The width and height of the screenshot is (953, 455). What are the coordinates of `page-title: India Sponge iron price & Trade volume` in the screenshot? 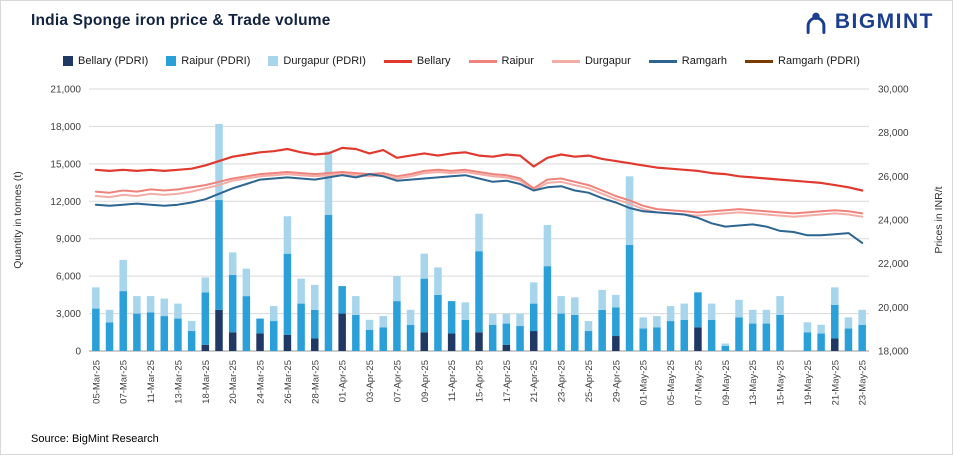 It's located at (181, 20).